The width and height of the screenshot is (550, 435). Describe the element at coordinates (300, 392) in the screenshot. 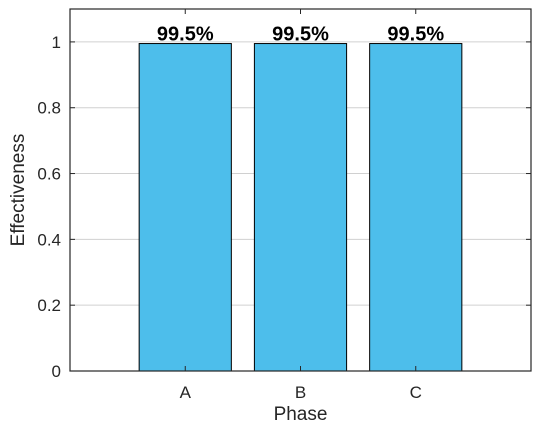

I see `x-tick-label: B` at that location.